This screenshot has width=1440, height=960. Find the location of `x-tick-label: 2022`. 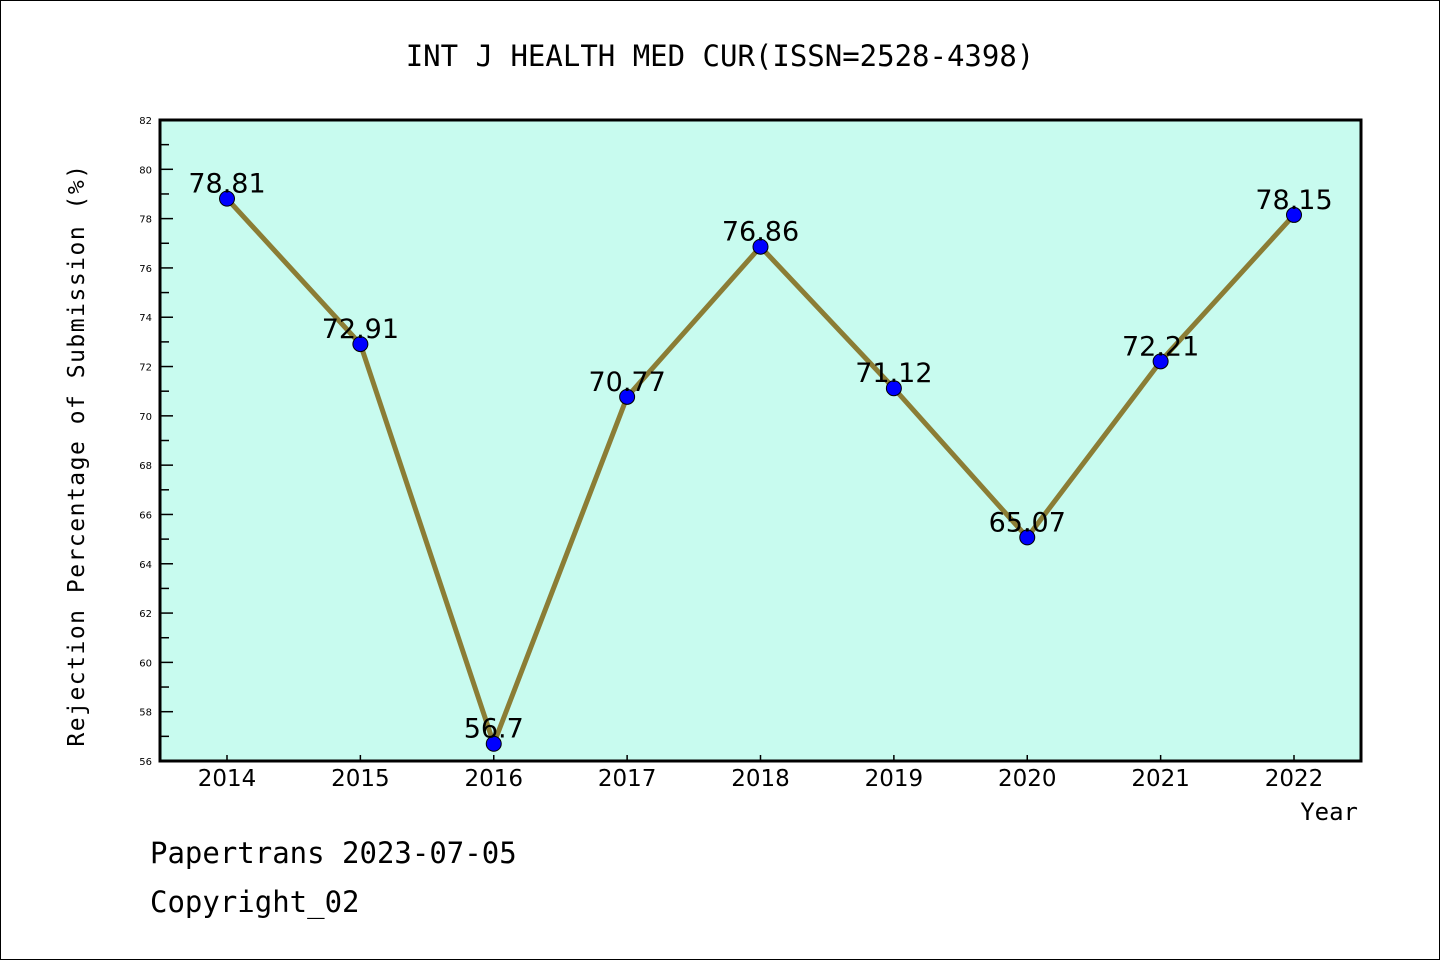

x-tick-label: 2022 is located at coordinates (1294, 779).